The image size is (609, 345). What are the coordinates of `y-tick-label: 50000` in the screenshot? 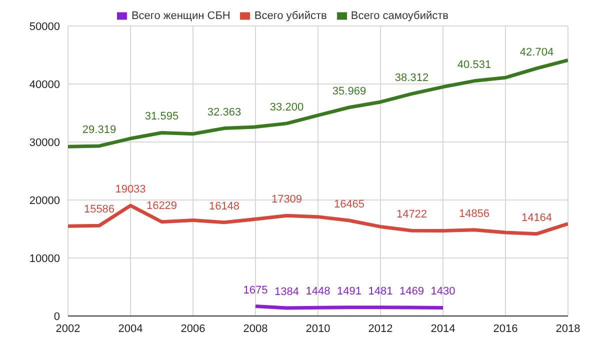 It's located at (44, 26).